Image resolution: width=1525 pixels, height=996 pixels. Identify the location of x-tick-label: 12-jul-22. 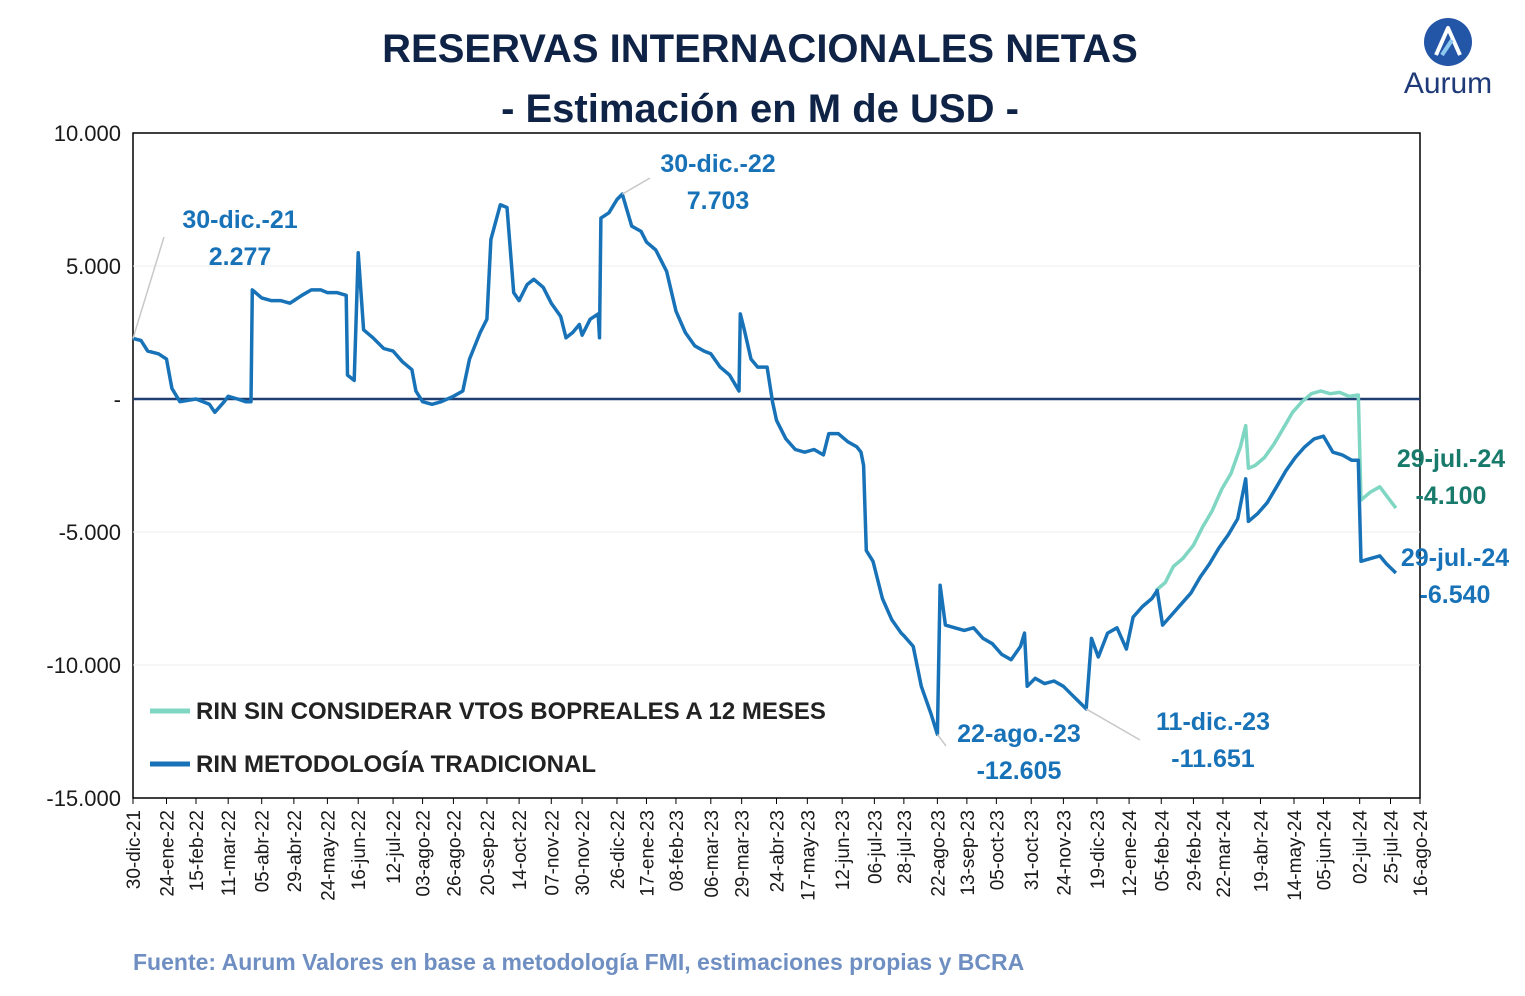
(394, 847).